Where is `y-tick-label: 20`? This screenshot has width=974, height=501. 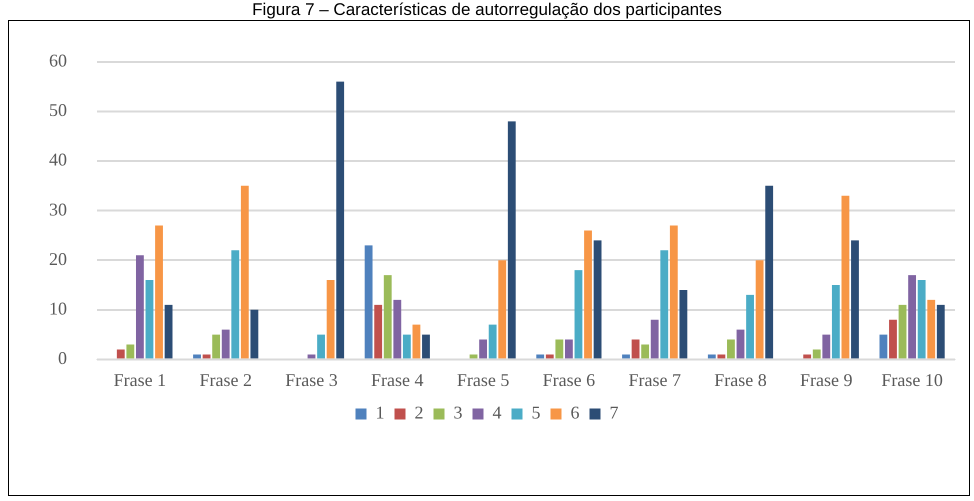
y-tick-label: 20 is located at coordinates (58, 258).